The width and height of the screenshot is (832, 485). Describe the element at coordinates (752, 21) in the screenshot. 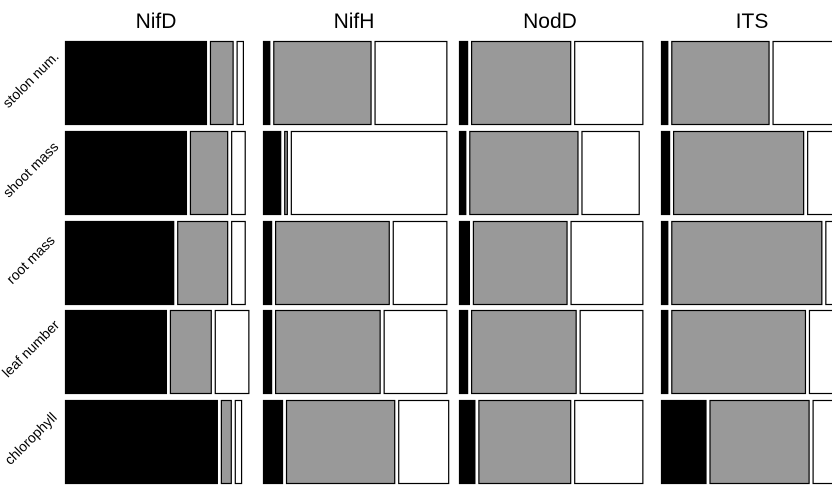

I see `column-title-its: ITS` at that location.